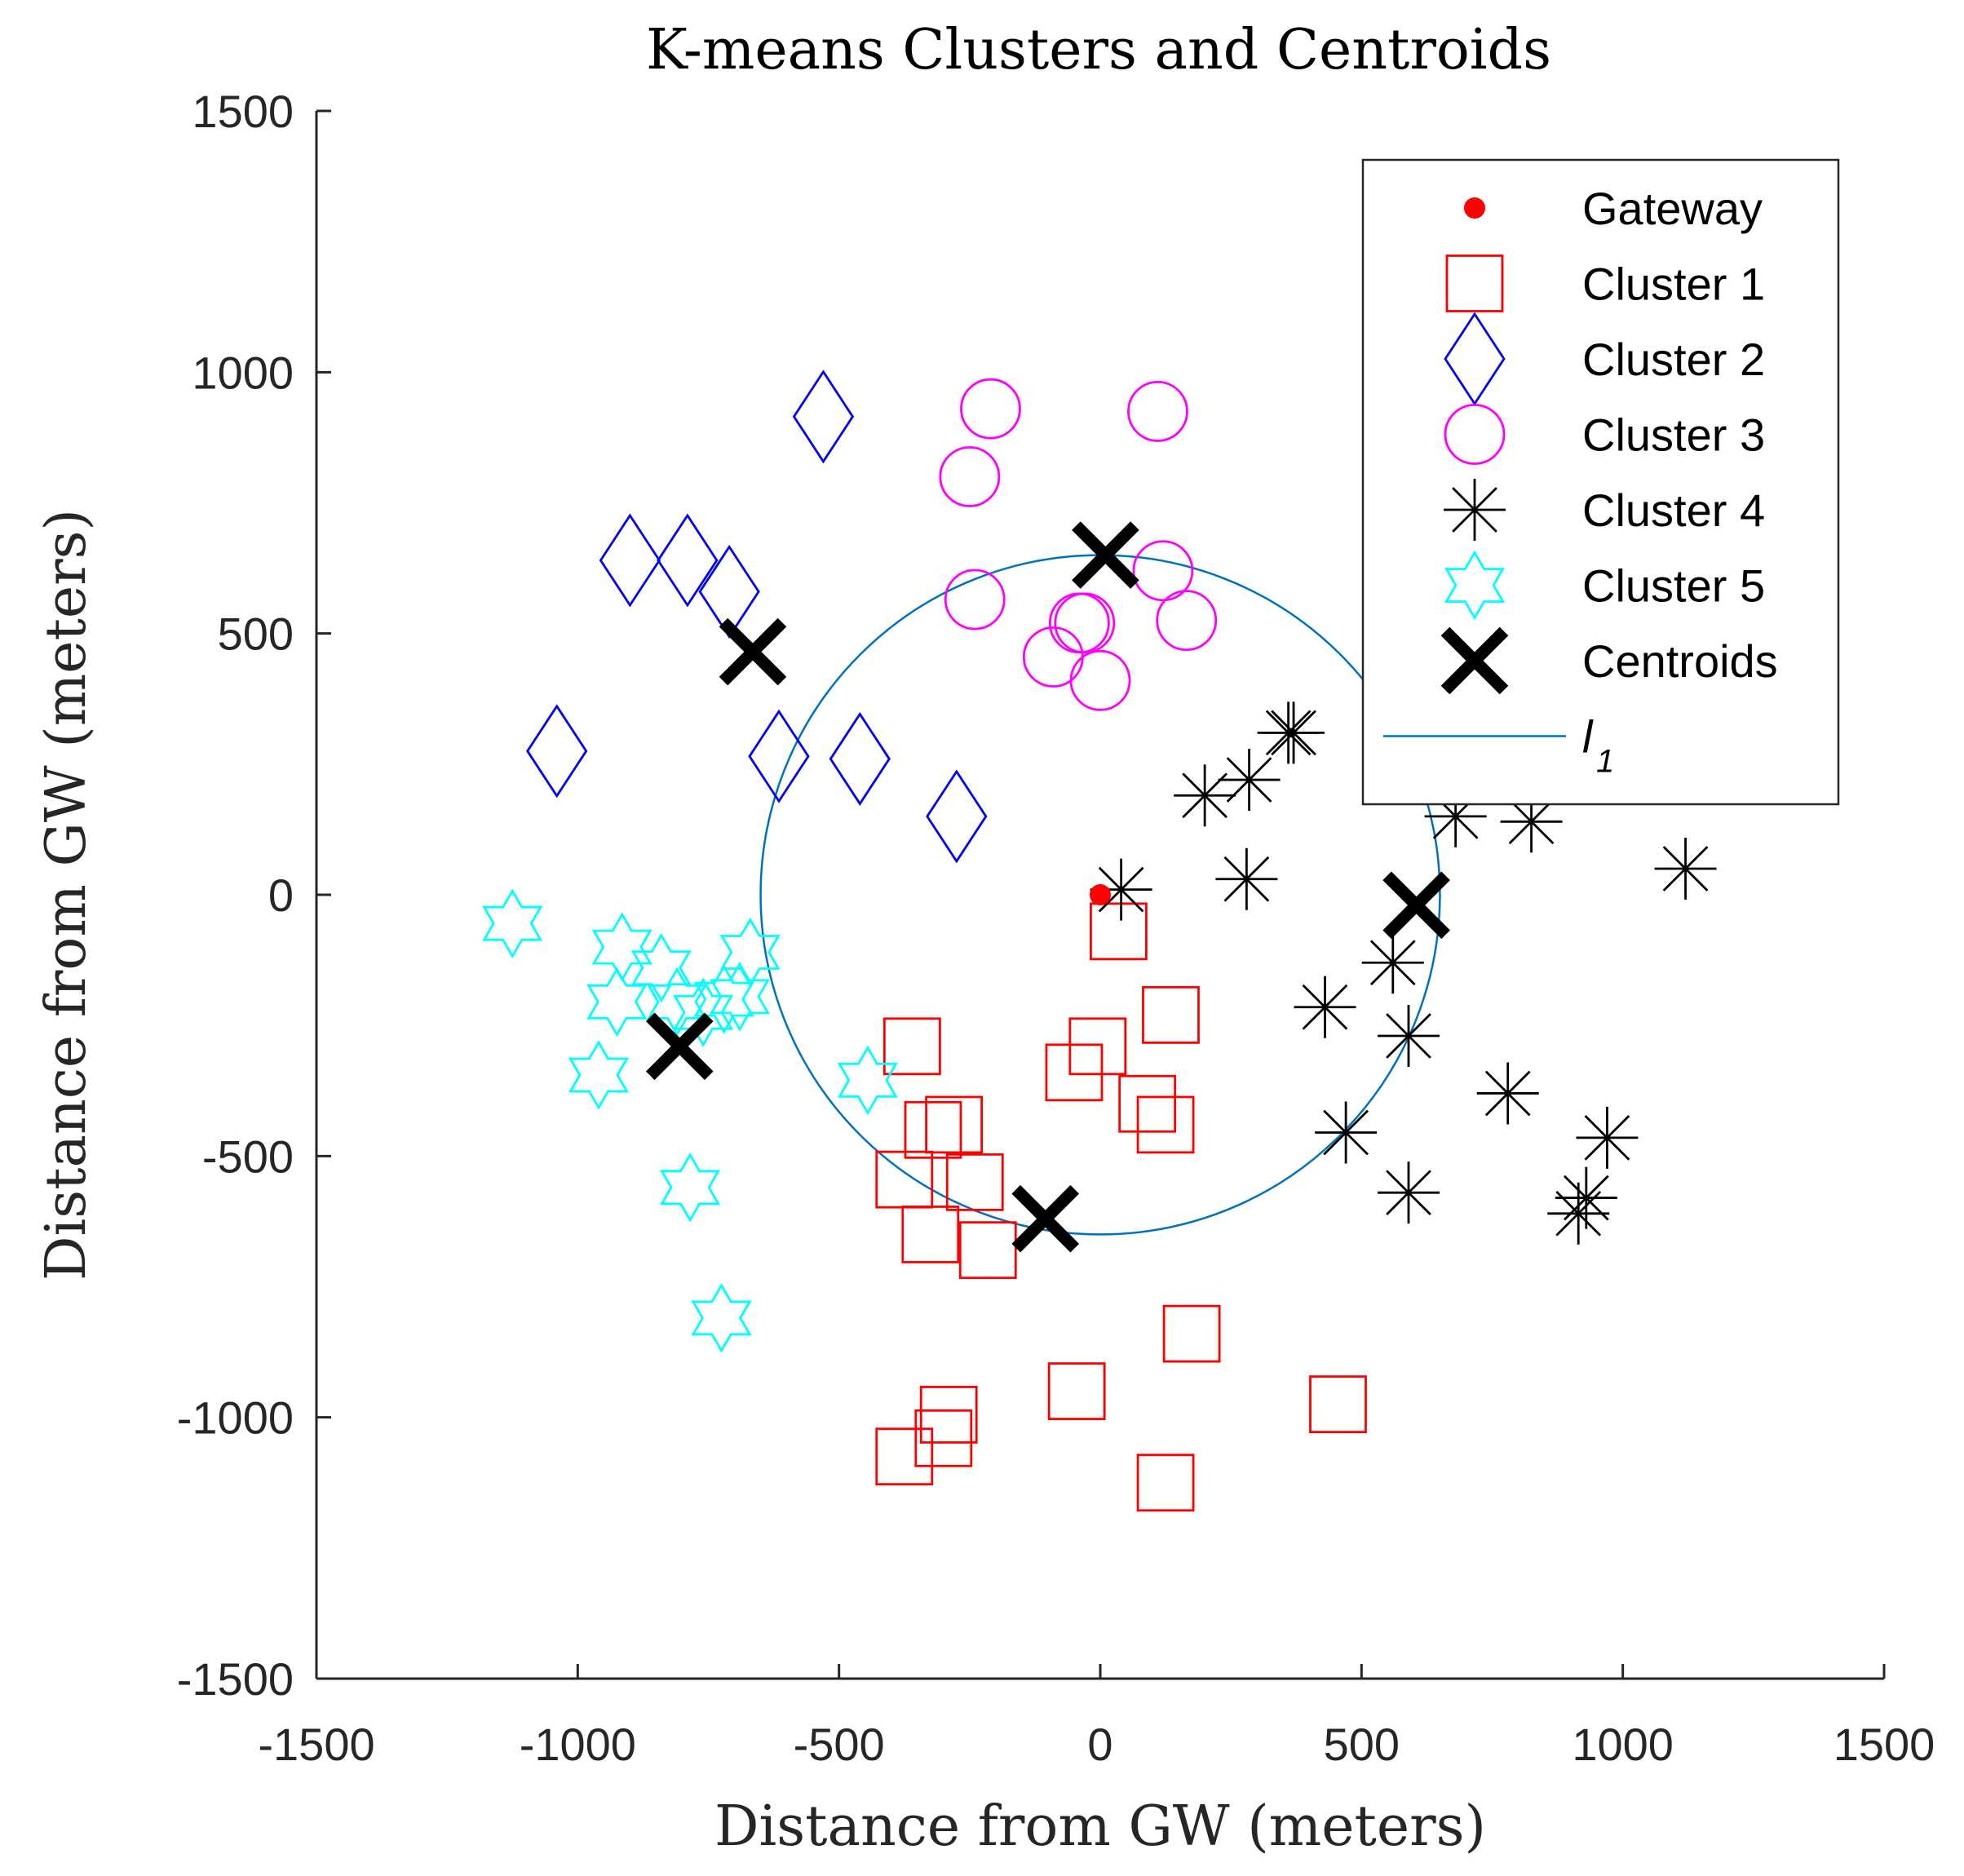  Describe the element at coordinates (1673, 359) in the screenshot. I see `legend-cluster-2-label: Cluster 2` at that location.